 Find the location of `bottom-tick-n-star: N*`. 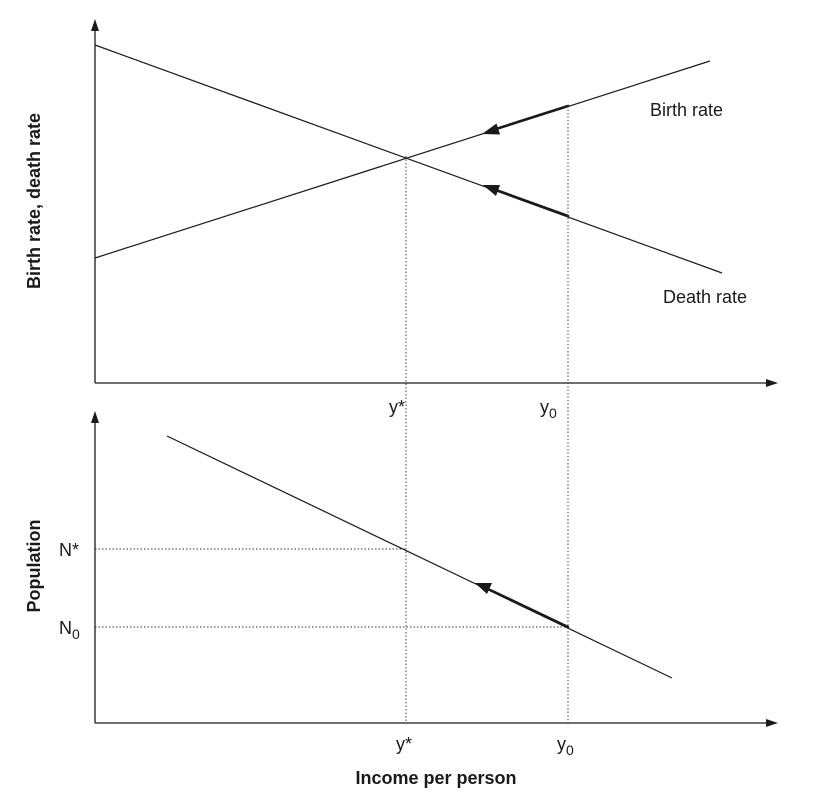

bottom-tick-n-star: N* is located at coordinates (69, 550).